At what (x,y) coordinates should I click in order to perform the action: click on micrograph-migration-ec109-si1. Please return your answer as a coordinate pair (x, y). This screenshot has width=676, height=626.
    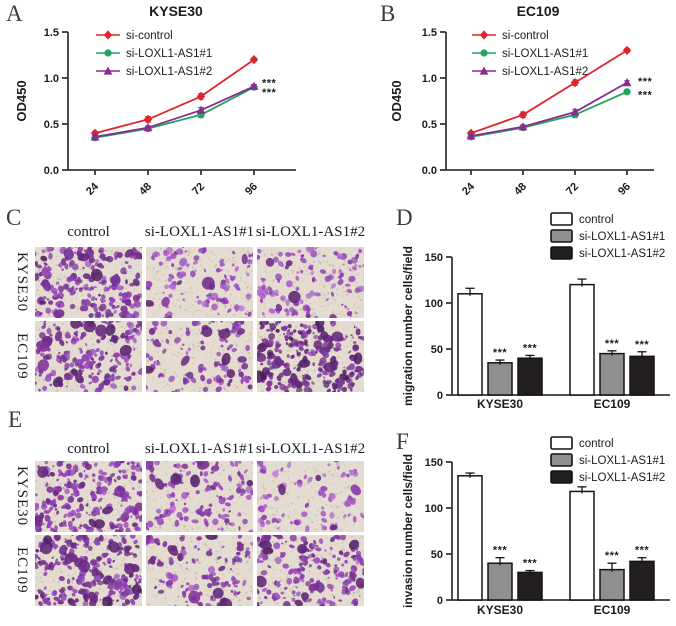
    Looking at the image, I should click on (199, 356).